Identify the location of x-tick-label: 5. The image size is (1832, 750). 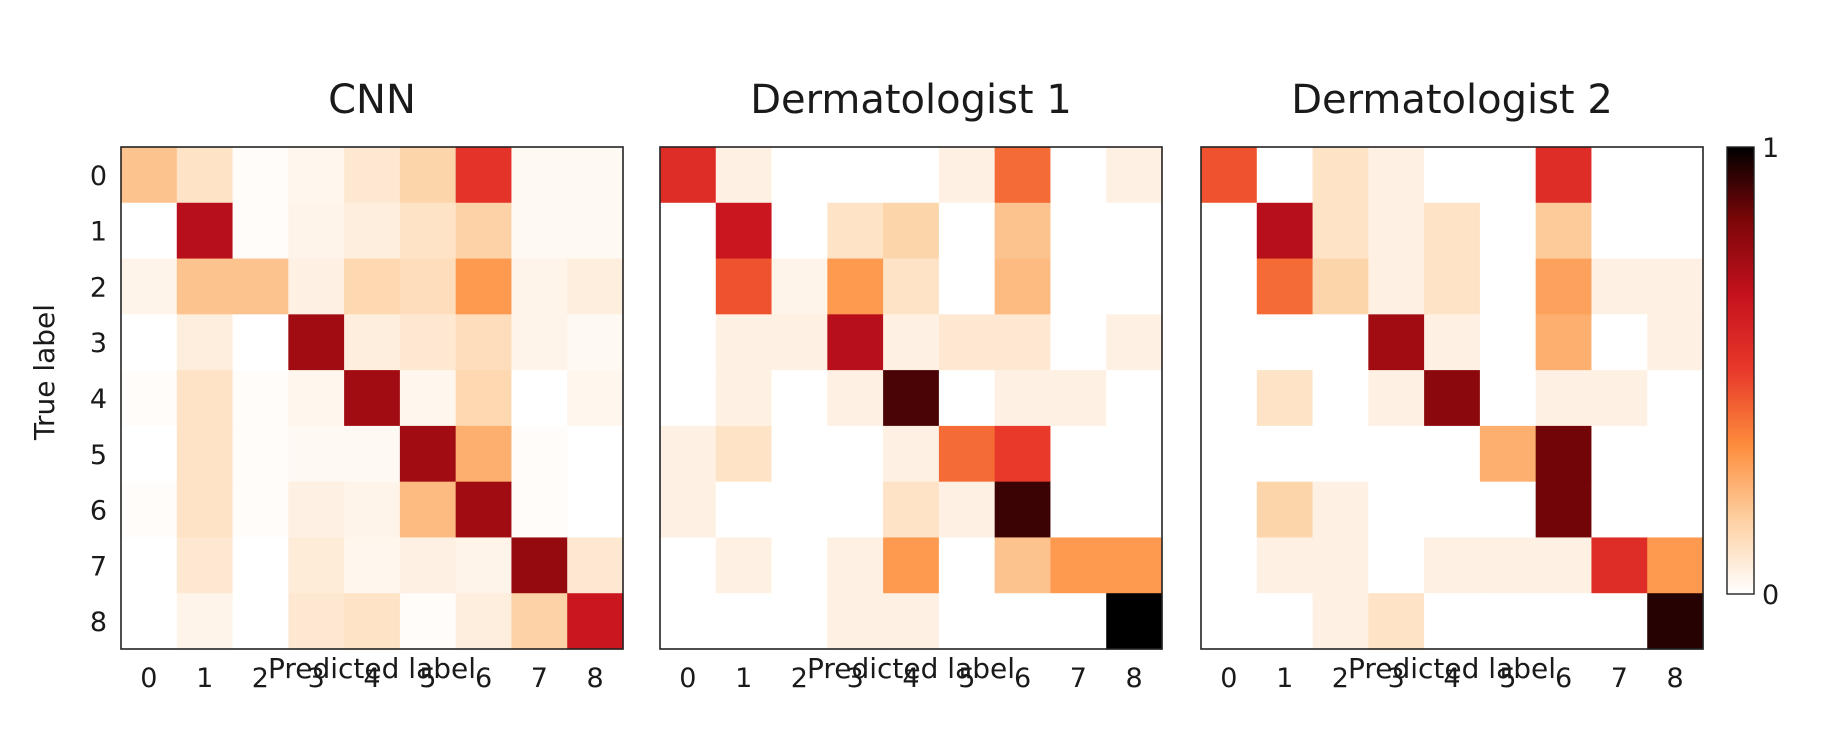
(1507, 678).